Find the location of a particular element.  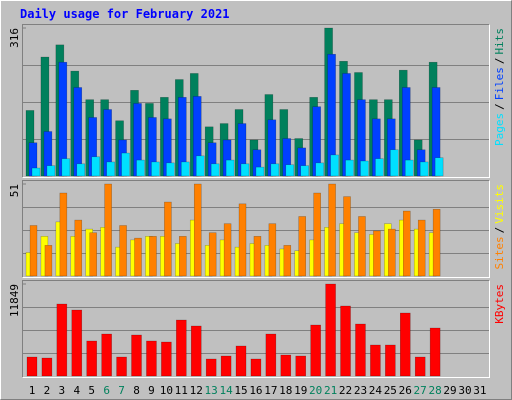

x-tick-label: 27 is located at coordinates (420, 390).